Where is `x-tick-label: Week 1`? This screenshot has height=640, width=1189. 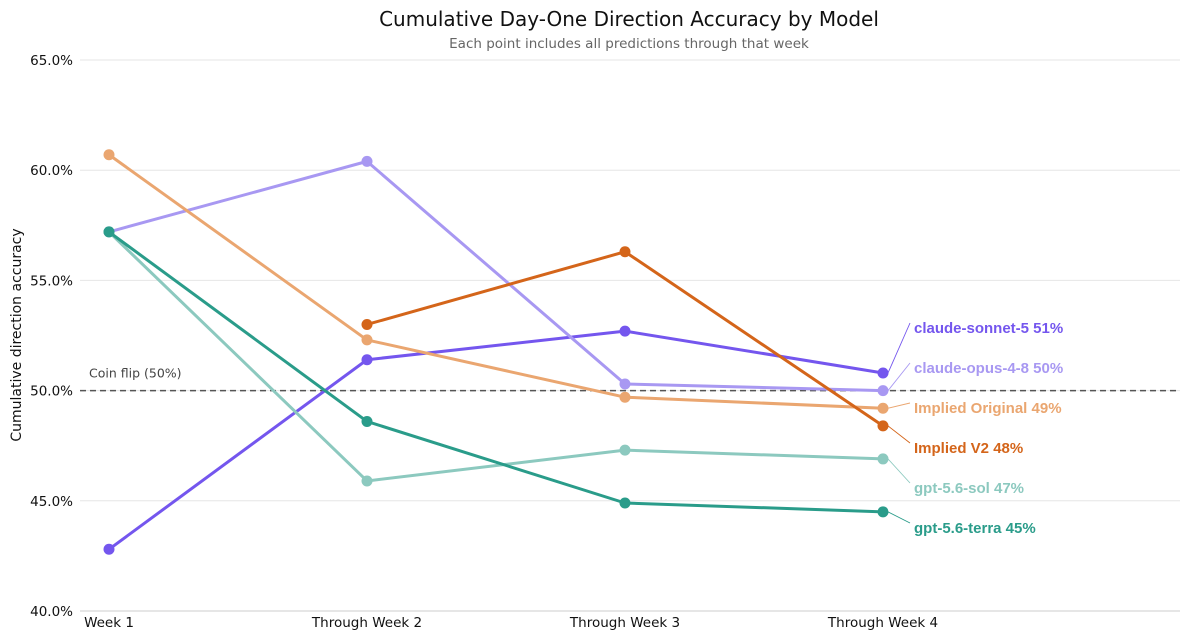
x-tick-label: Week 1 is located at coordinates (109, 623).